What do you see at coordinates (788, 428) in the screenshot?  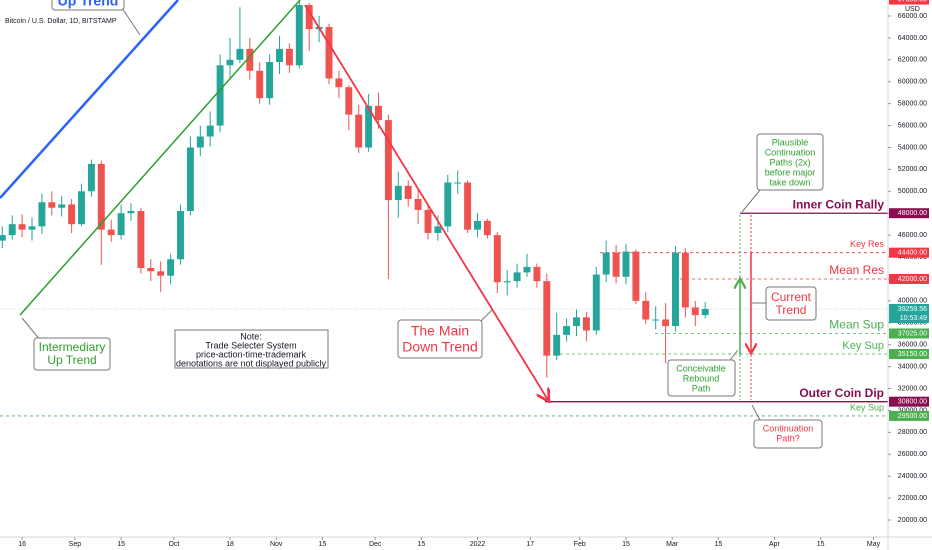 I see `label: Continuation` at bounding box center [788, 428].